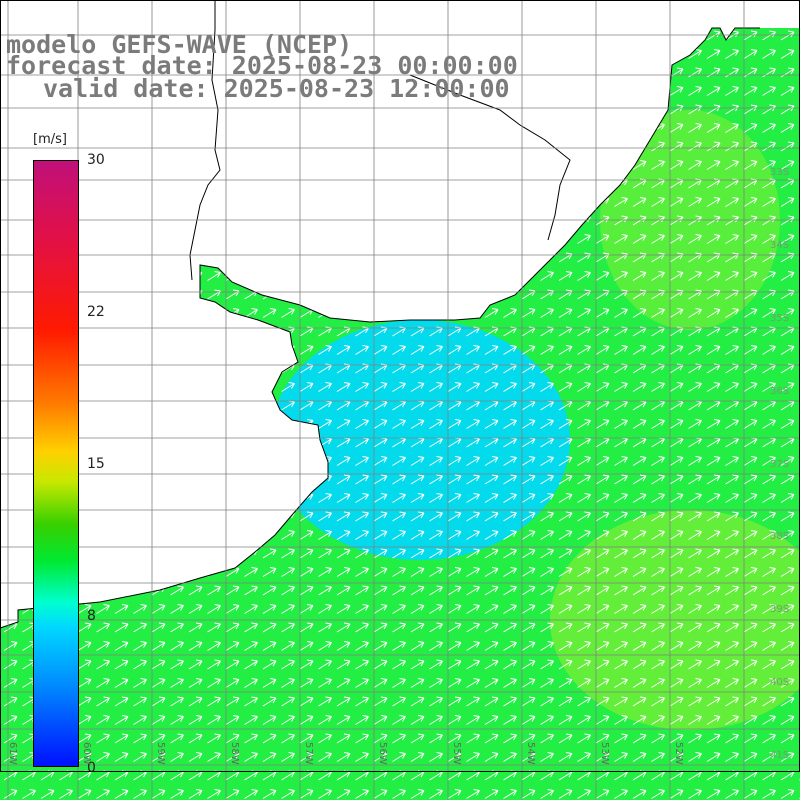  I want to click on lon-label: 54W, so click(530, 753).